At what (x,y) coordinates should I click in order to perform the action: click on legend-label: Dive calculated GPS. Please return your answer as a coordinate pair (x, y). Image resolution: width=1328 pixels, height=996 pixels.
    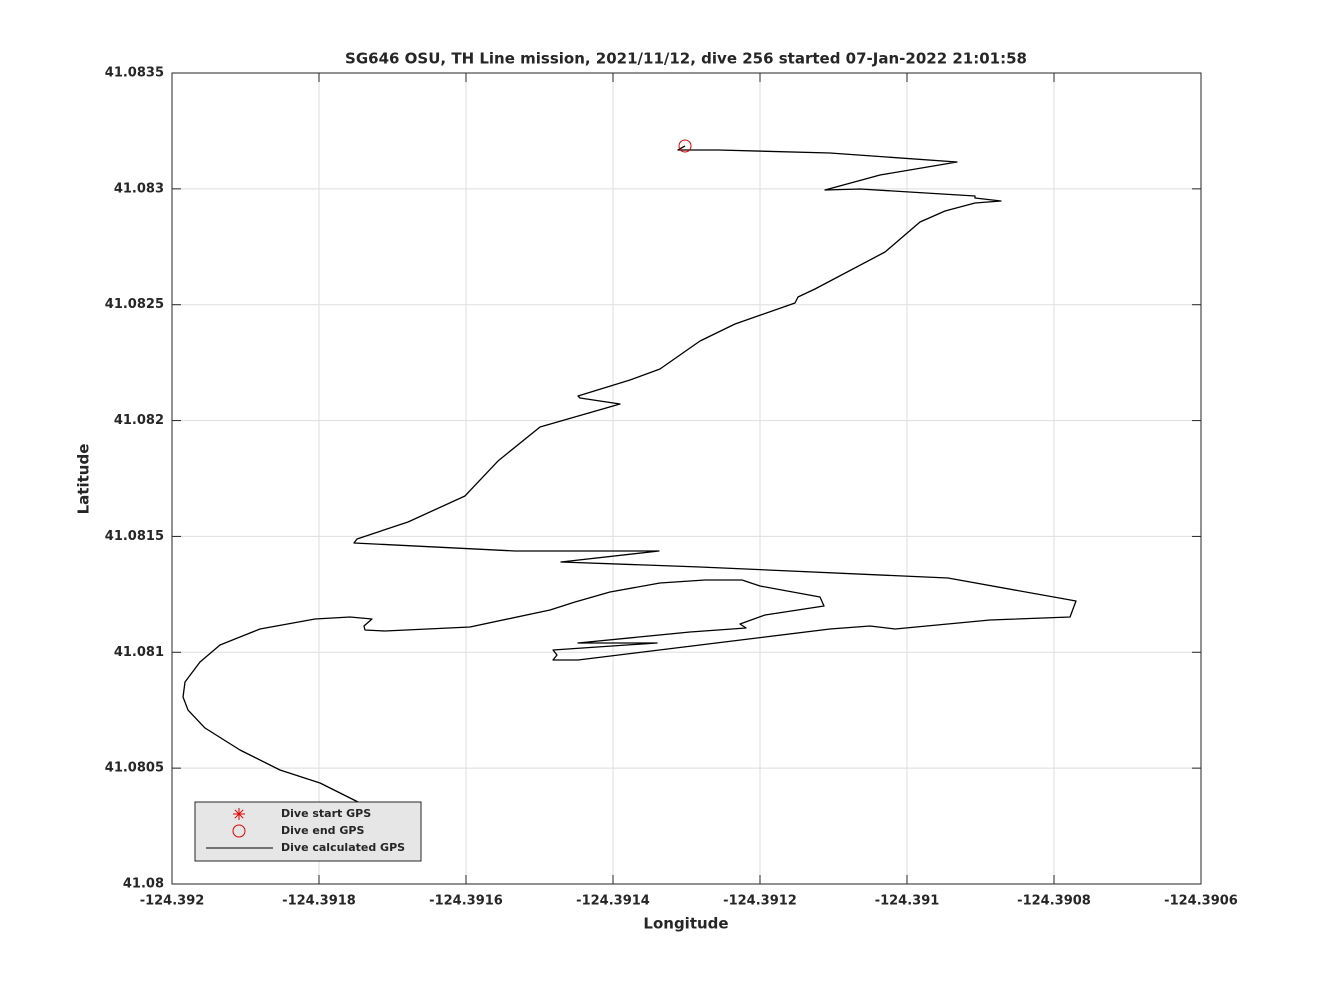
    Looking at the image, I should click on (343, 847).